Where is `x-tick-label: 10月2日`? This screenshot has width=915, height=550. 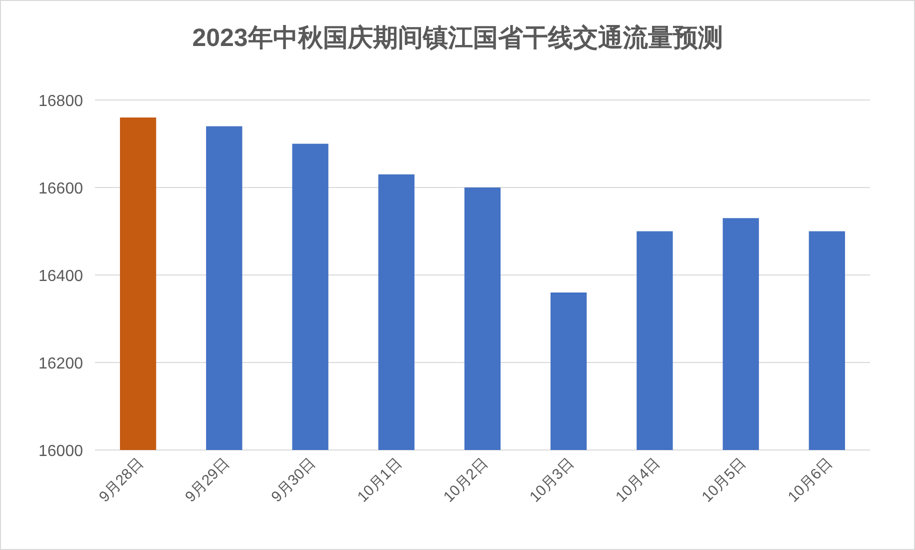 x-tick-label: 10月2日 is located at coordinates (466, 480).